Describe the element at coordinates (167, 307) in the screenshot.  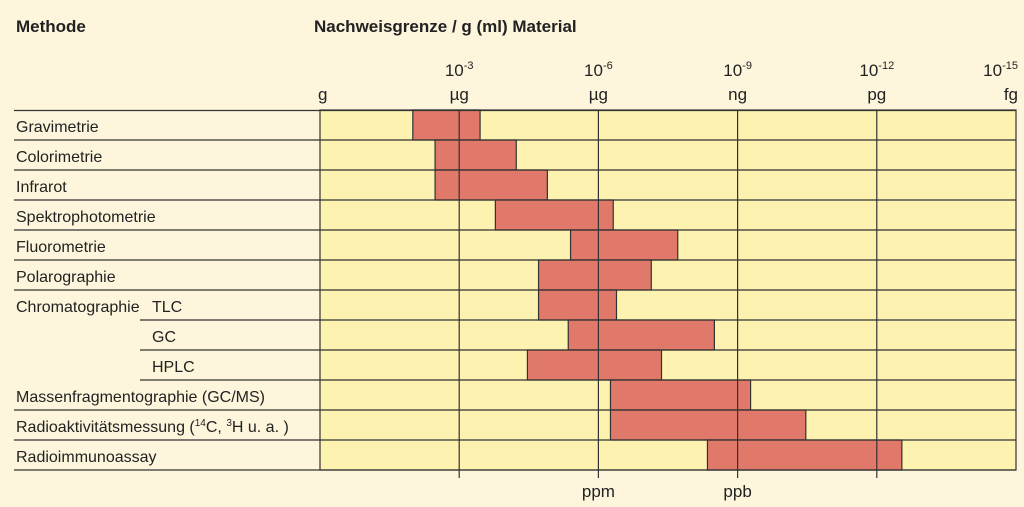
I see `method-sublabel: TLC` at that location.